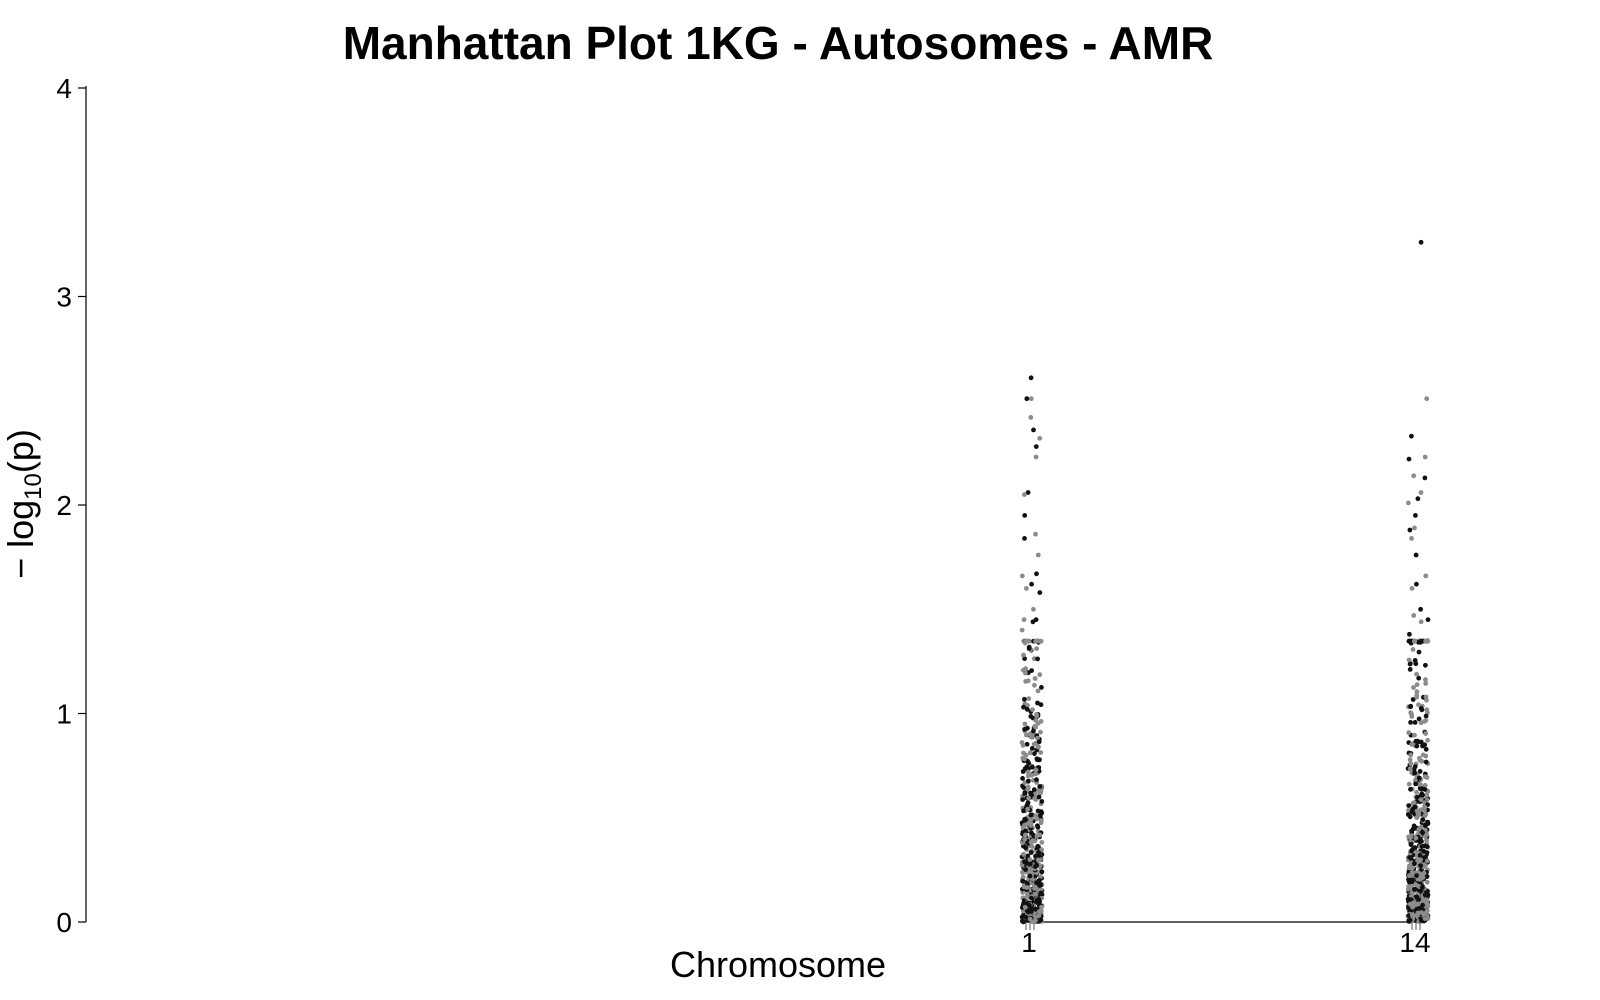  Describe the element at coordinates (71, 505) in the screenshot. I see `y-axis-ticks: 0 1 2 3 4` at that location.